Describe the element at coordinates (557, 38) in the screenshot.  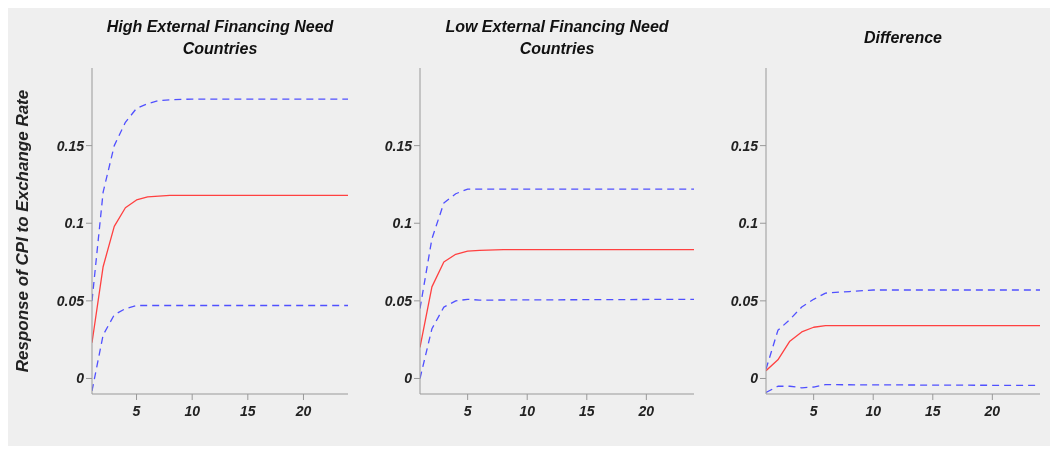
I see `chart-title: Low External Financing Need Countries` at that location.